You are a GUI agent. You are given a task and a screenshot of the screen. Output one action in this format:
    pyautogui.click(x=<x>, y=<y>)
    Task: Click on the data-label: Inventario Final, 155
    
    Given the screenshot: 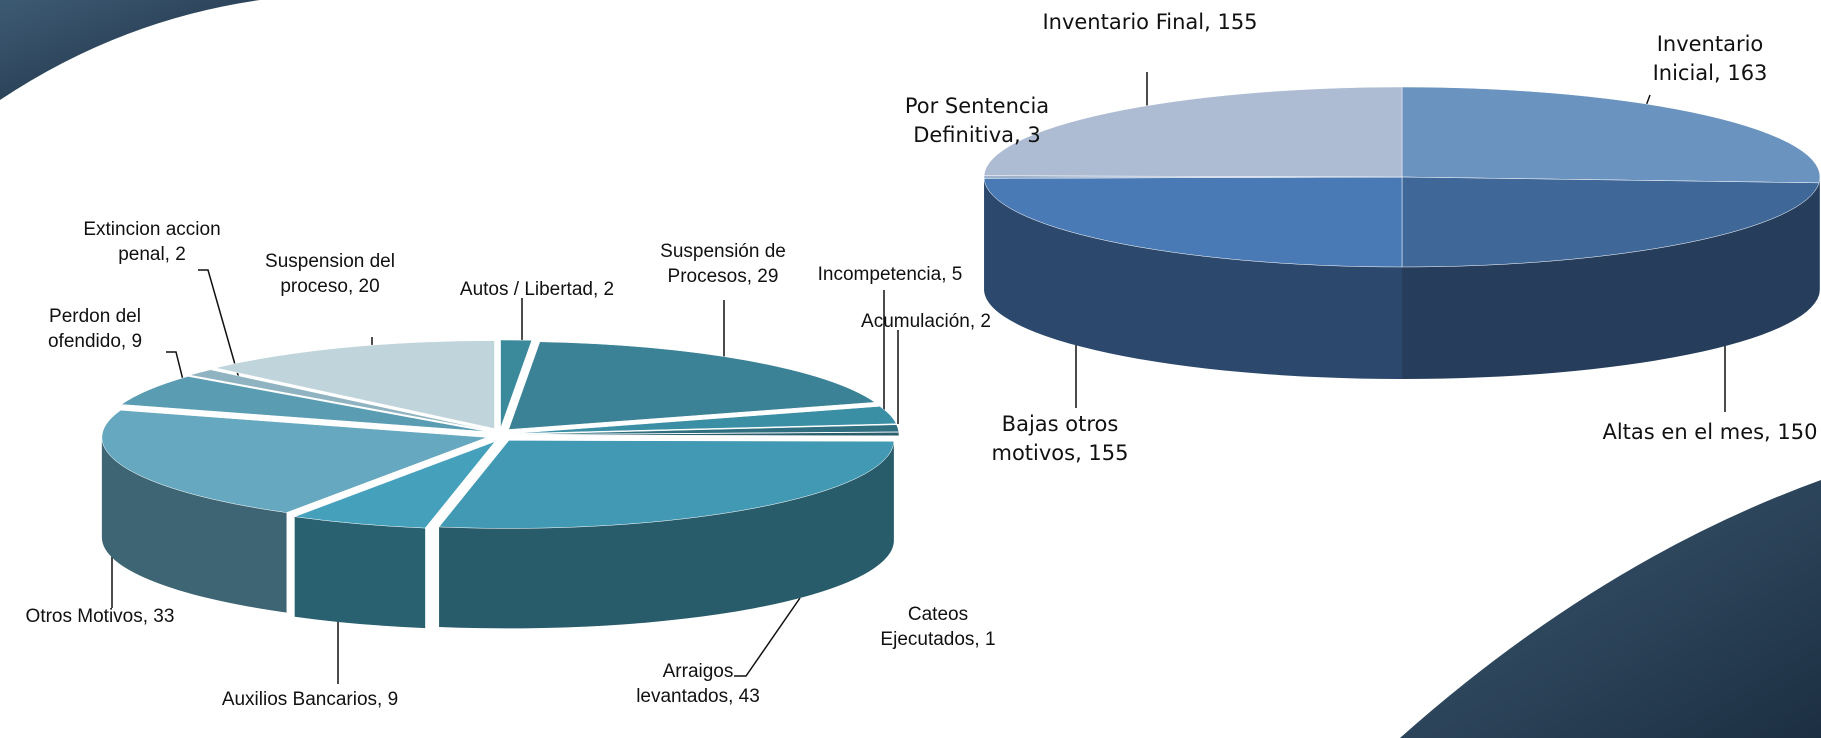 What is the action you would take?
    pyautogui.click(x=1150, y=22)
    